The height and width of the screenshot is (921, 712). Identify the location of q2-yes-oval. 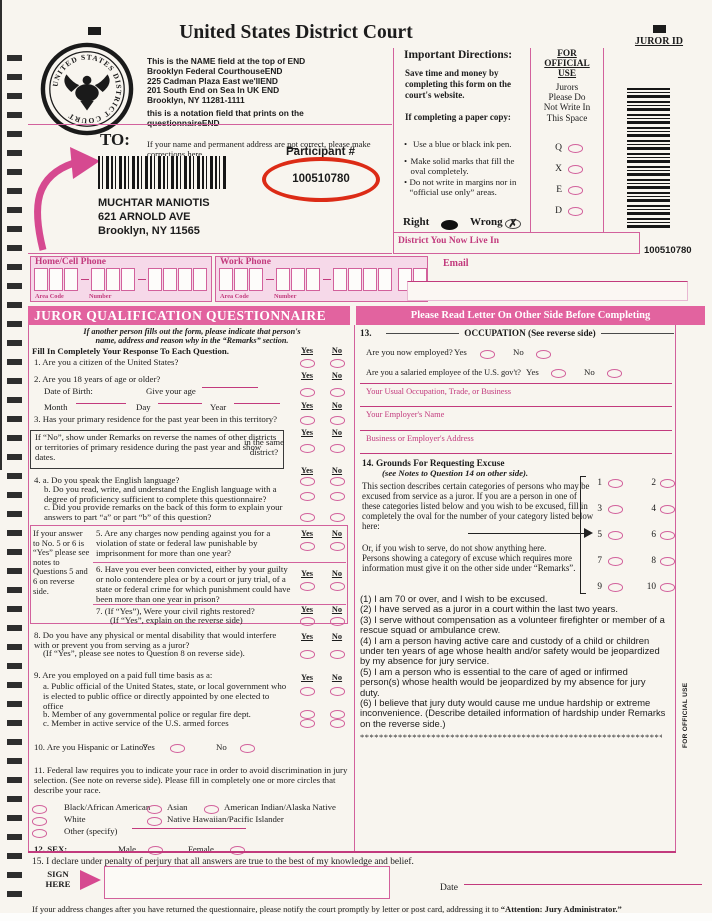
(307, 392).